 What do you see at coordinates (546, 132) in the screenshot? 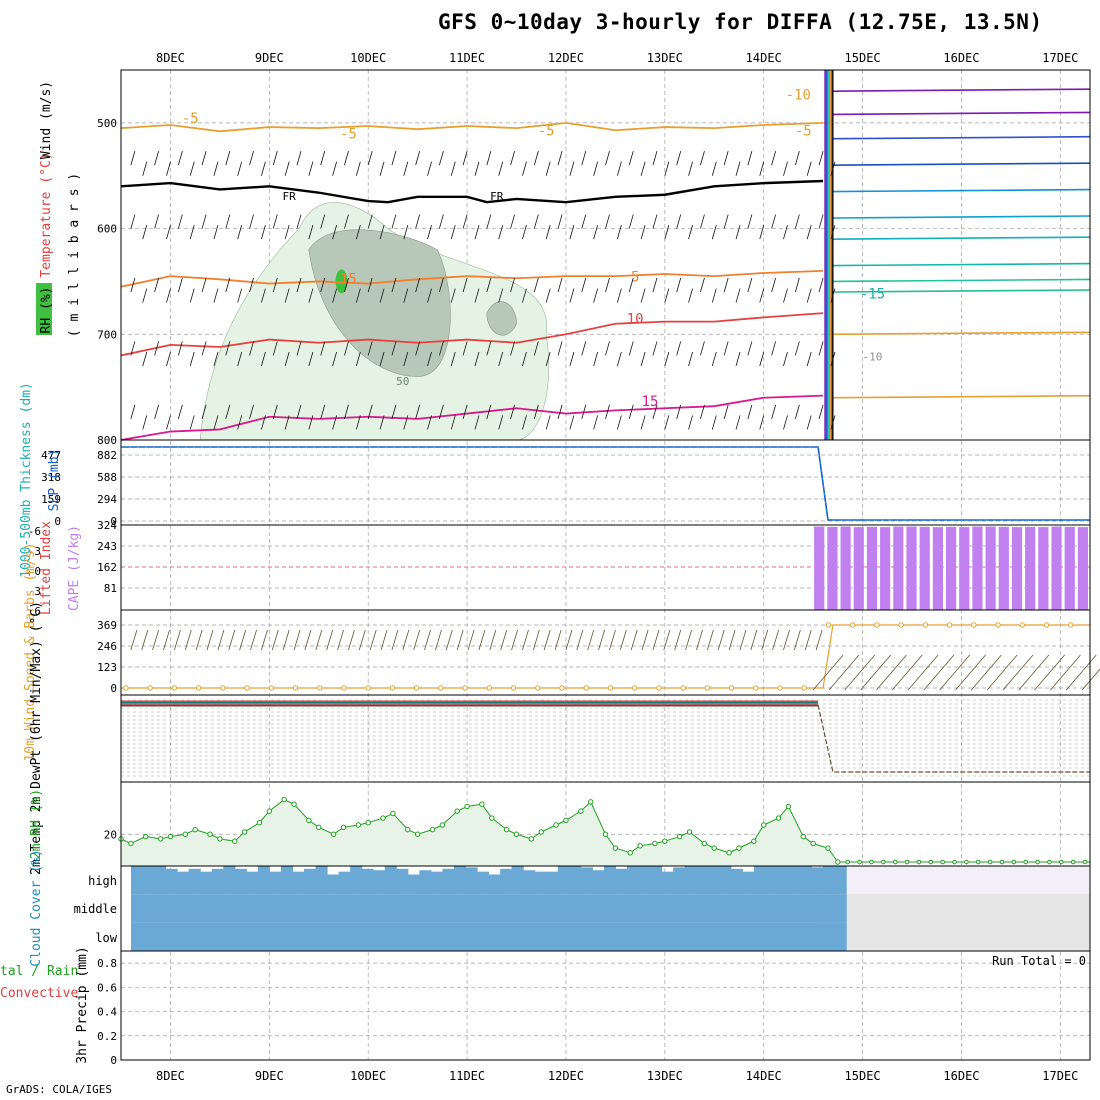
I see `contour-label: -5` at bounding box center [546, 132].